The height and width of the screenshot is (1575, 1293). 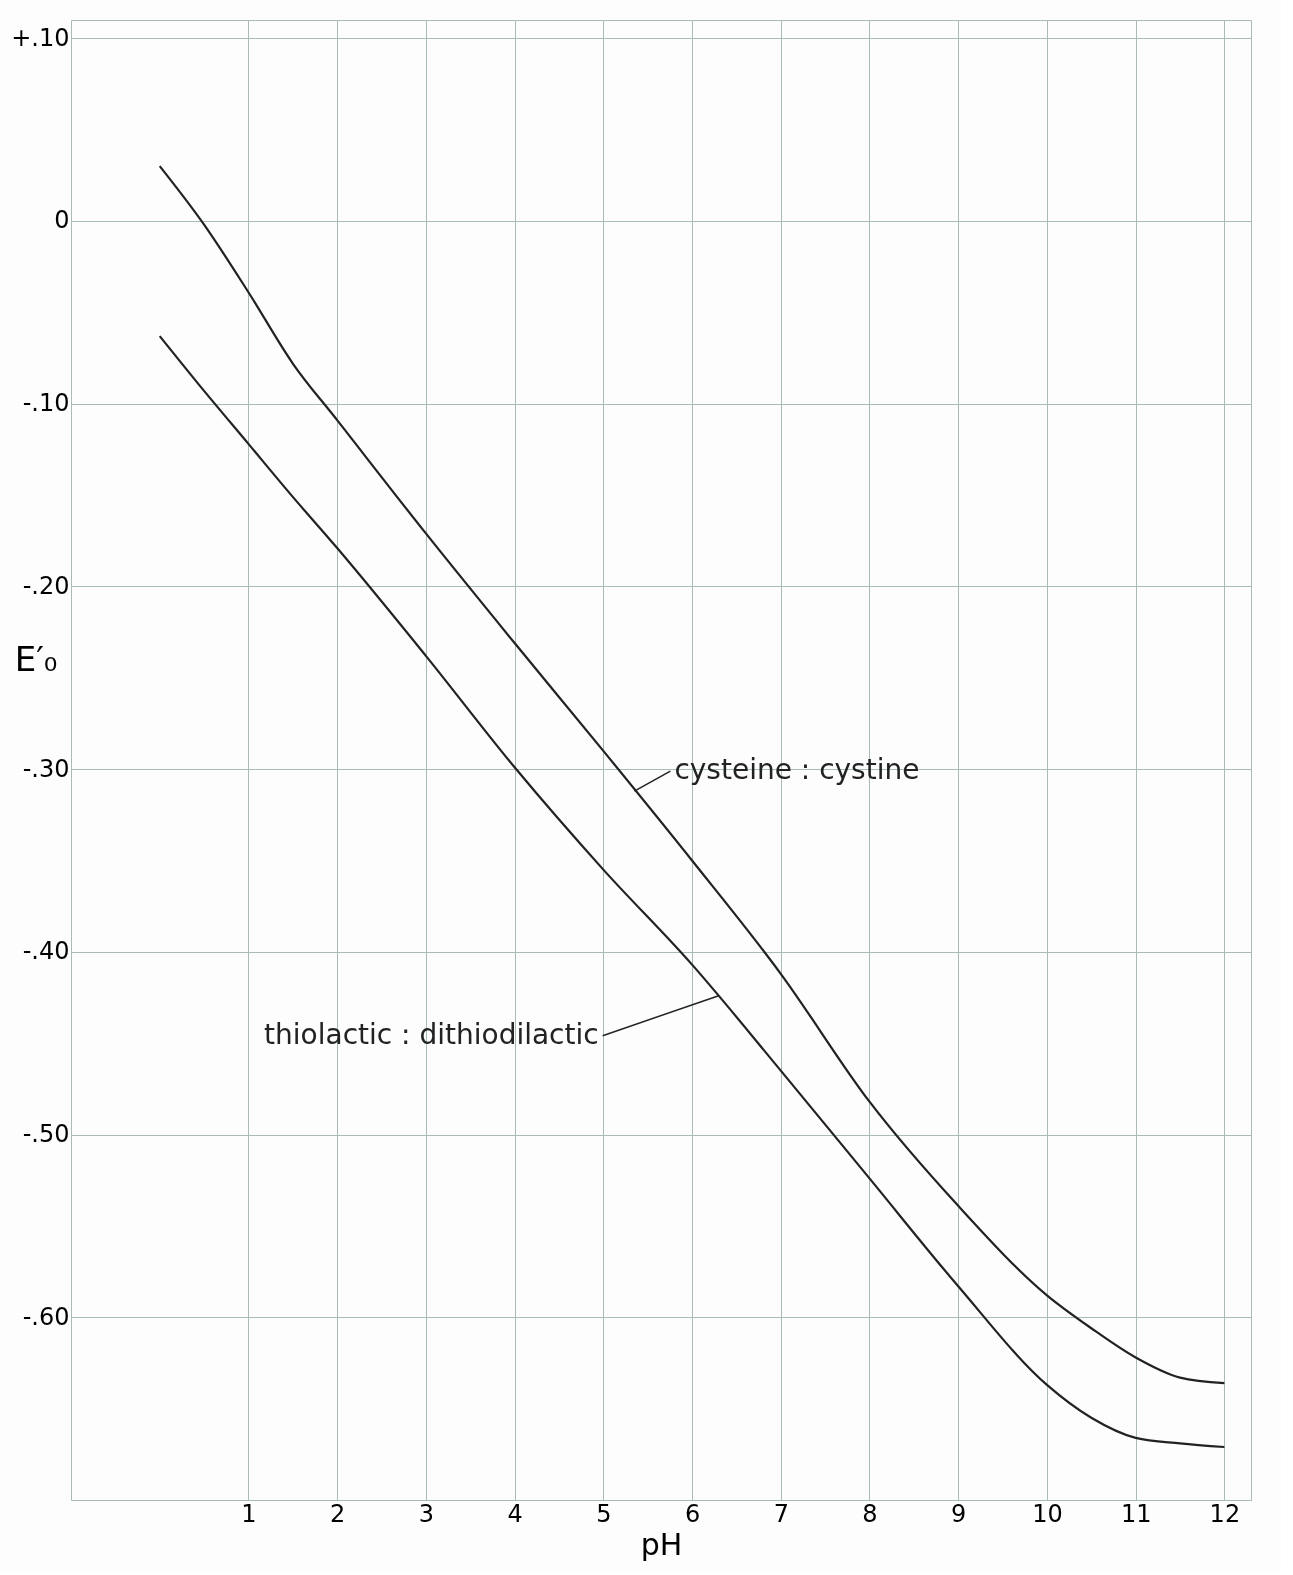 I want to click on x-tick-label: 6, so click(x=692, y=1513).